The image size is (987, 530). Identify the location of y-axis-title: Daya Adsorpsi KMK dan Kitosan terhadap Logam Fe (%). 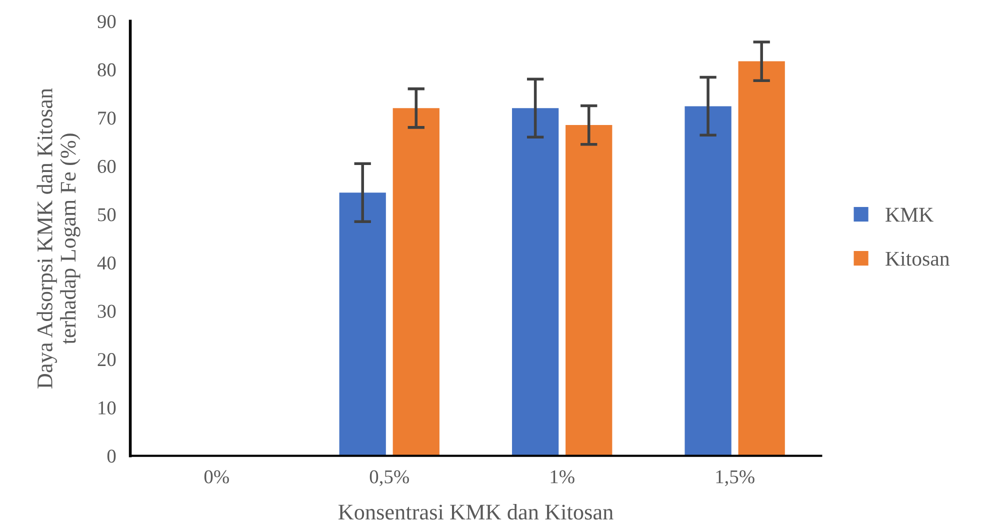
(58, 238).